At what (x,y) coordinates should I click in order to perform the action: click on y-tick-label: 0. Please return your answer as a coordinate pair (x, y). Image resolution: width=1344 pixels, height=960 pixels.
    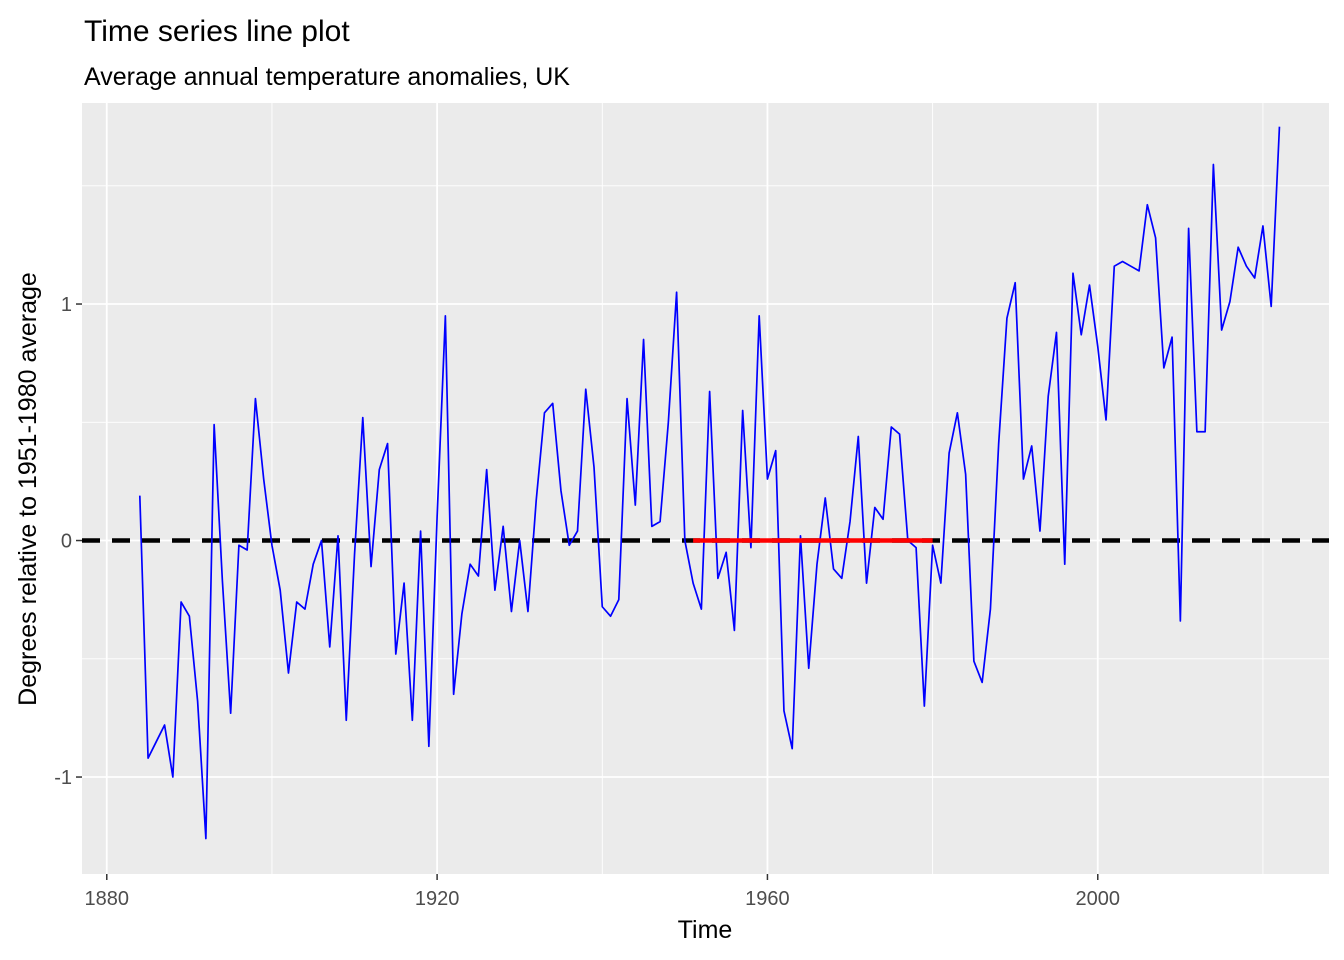
    Looking at the image, I should click on (66, 542).